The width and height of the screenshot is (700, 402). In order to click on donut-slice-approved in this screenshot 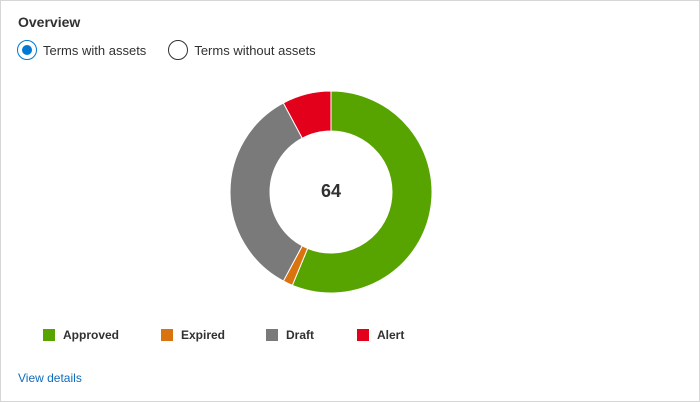, I will do `click(361, 192)`.